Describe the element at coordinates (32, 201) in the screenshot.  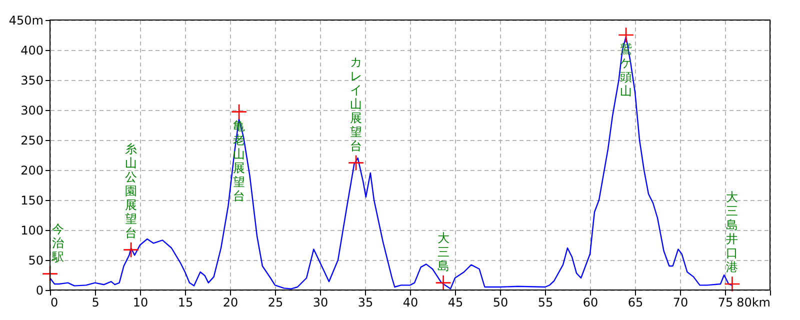
I see `y-tick-label: 150` at that location.